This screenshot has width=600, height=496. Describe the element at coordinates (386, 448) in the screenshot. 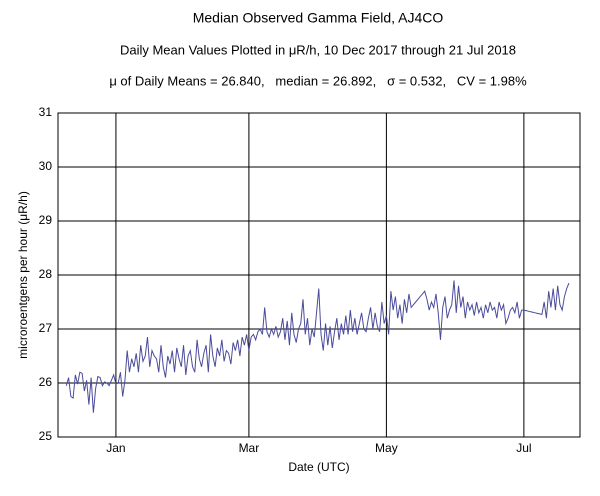

I see `x-tick-label: May` at that location.